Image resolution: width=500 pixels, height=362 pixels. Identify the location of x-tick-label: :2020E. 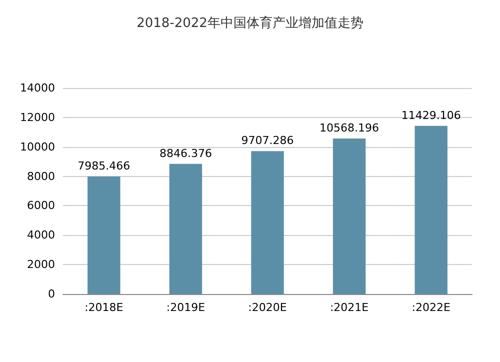
(267, 307).